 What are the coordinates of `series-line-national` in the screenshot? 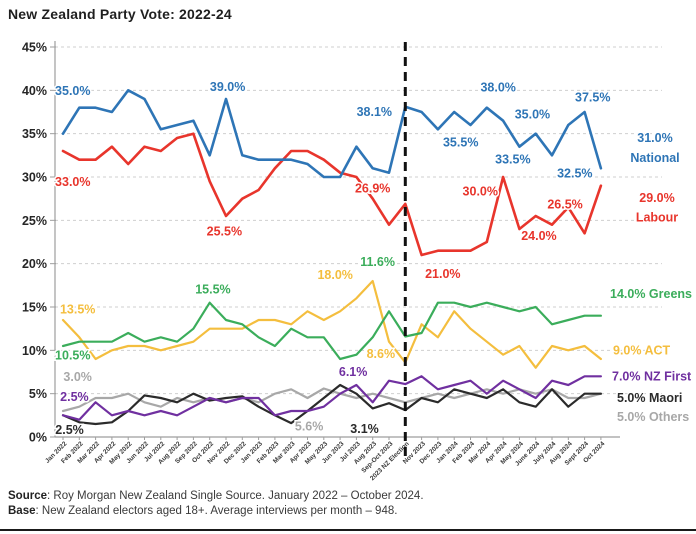 It's located at (332, 133).